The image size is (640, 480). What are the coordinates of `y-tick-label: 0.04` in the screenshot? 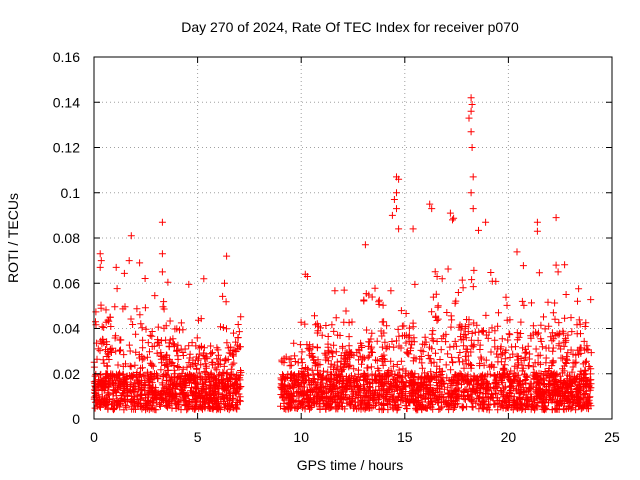 It's located at (66, 329).